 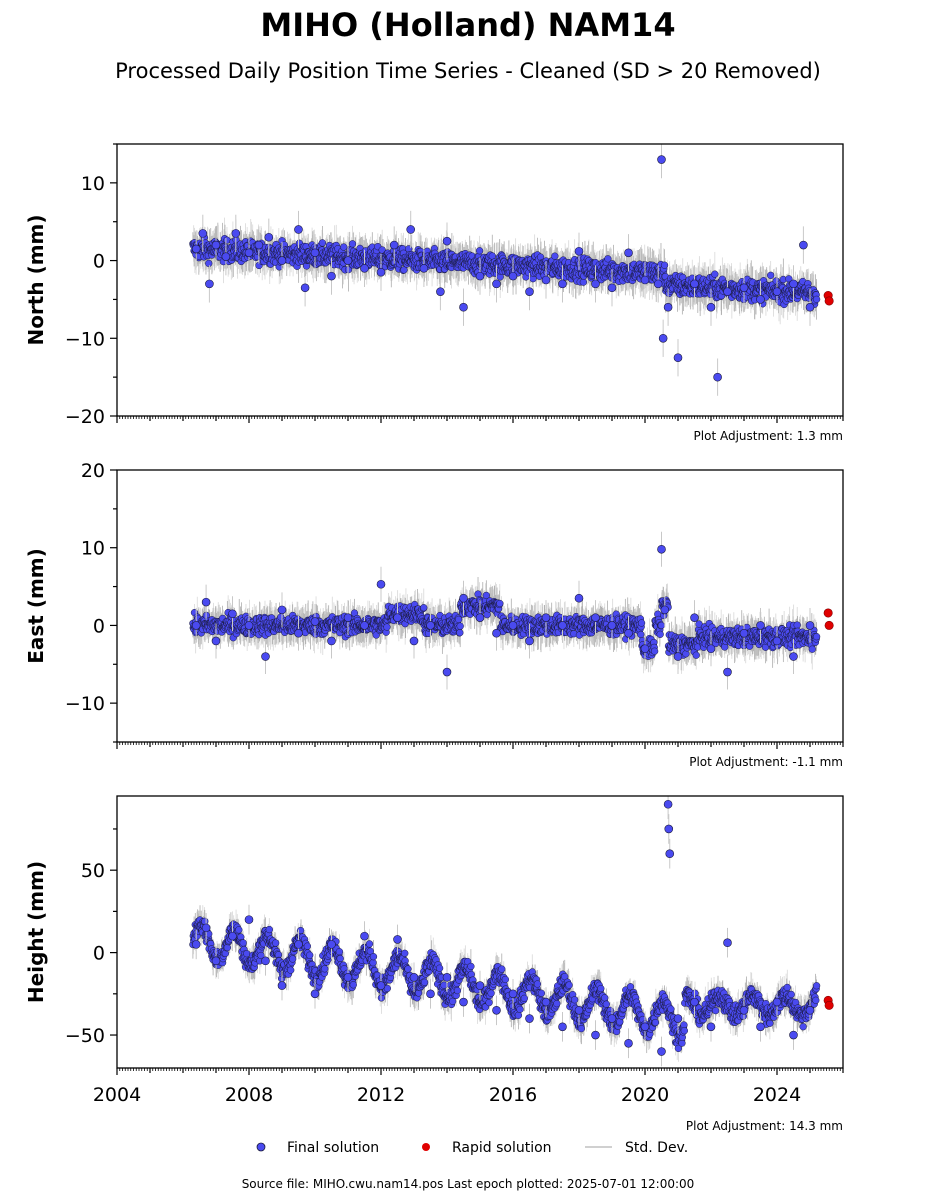 What do you see at coordinates (828, 619) in the screenshot?
I see `rapid-solution-series-east` at bounding box center [828, 619].